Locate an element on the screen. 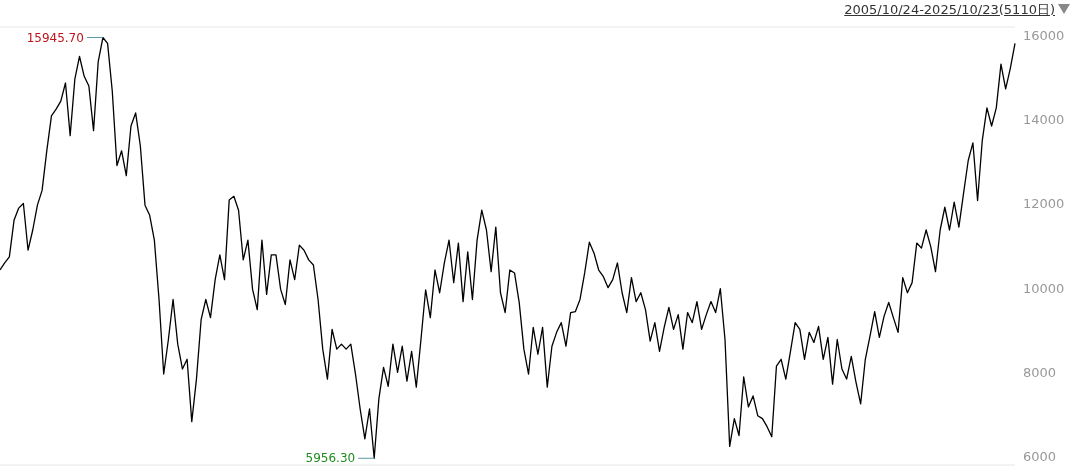 This screenshot has height=473, width=1075. annotation: 15945.70 is located at coordinates (55, 37).